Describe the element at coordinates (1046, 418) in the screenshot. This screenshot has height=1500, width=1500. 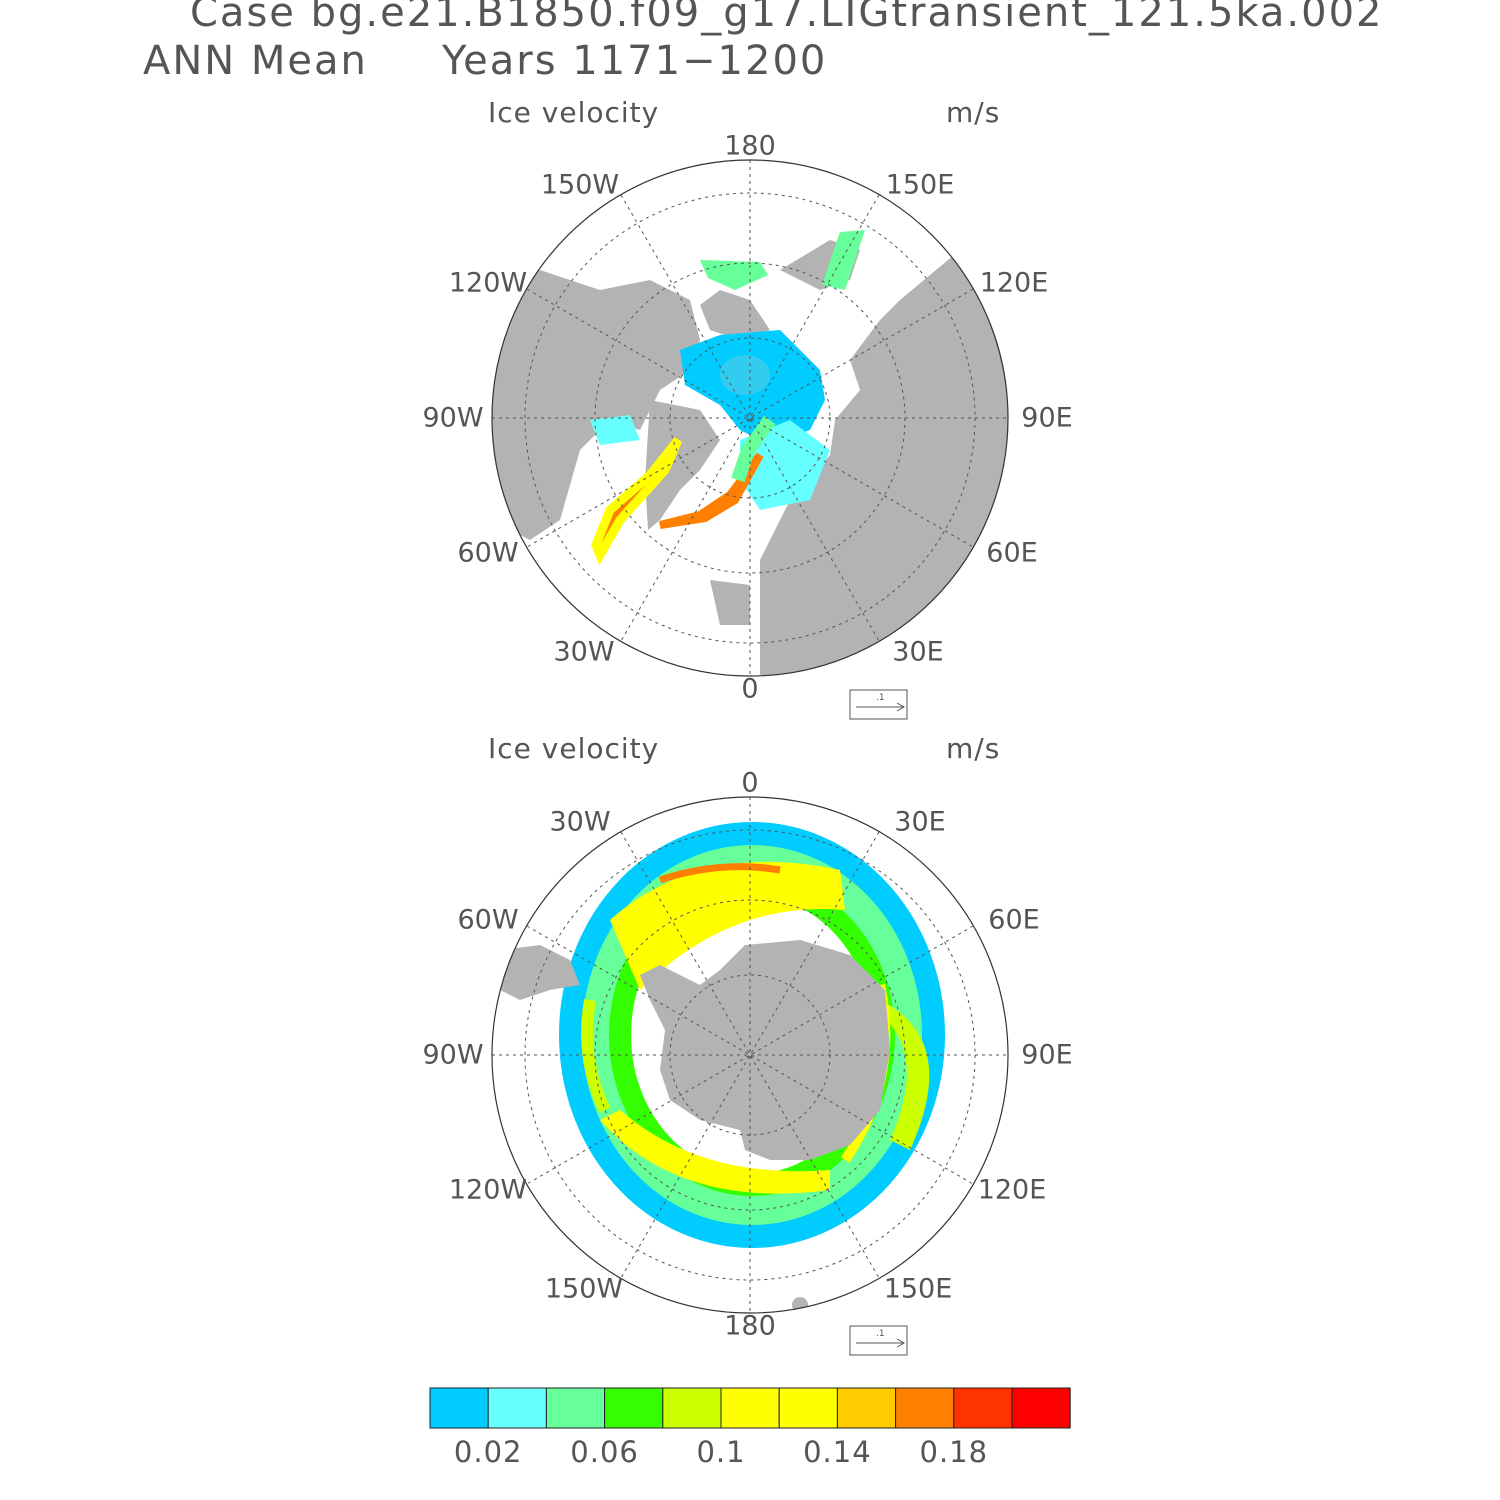
I see `north-lon-label: 90E` at that location.